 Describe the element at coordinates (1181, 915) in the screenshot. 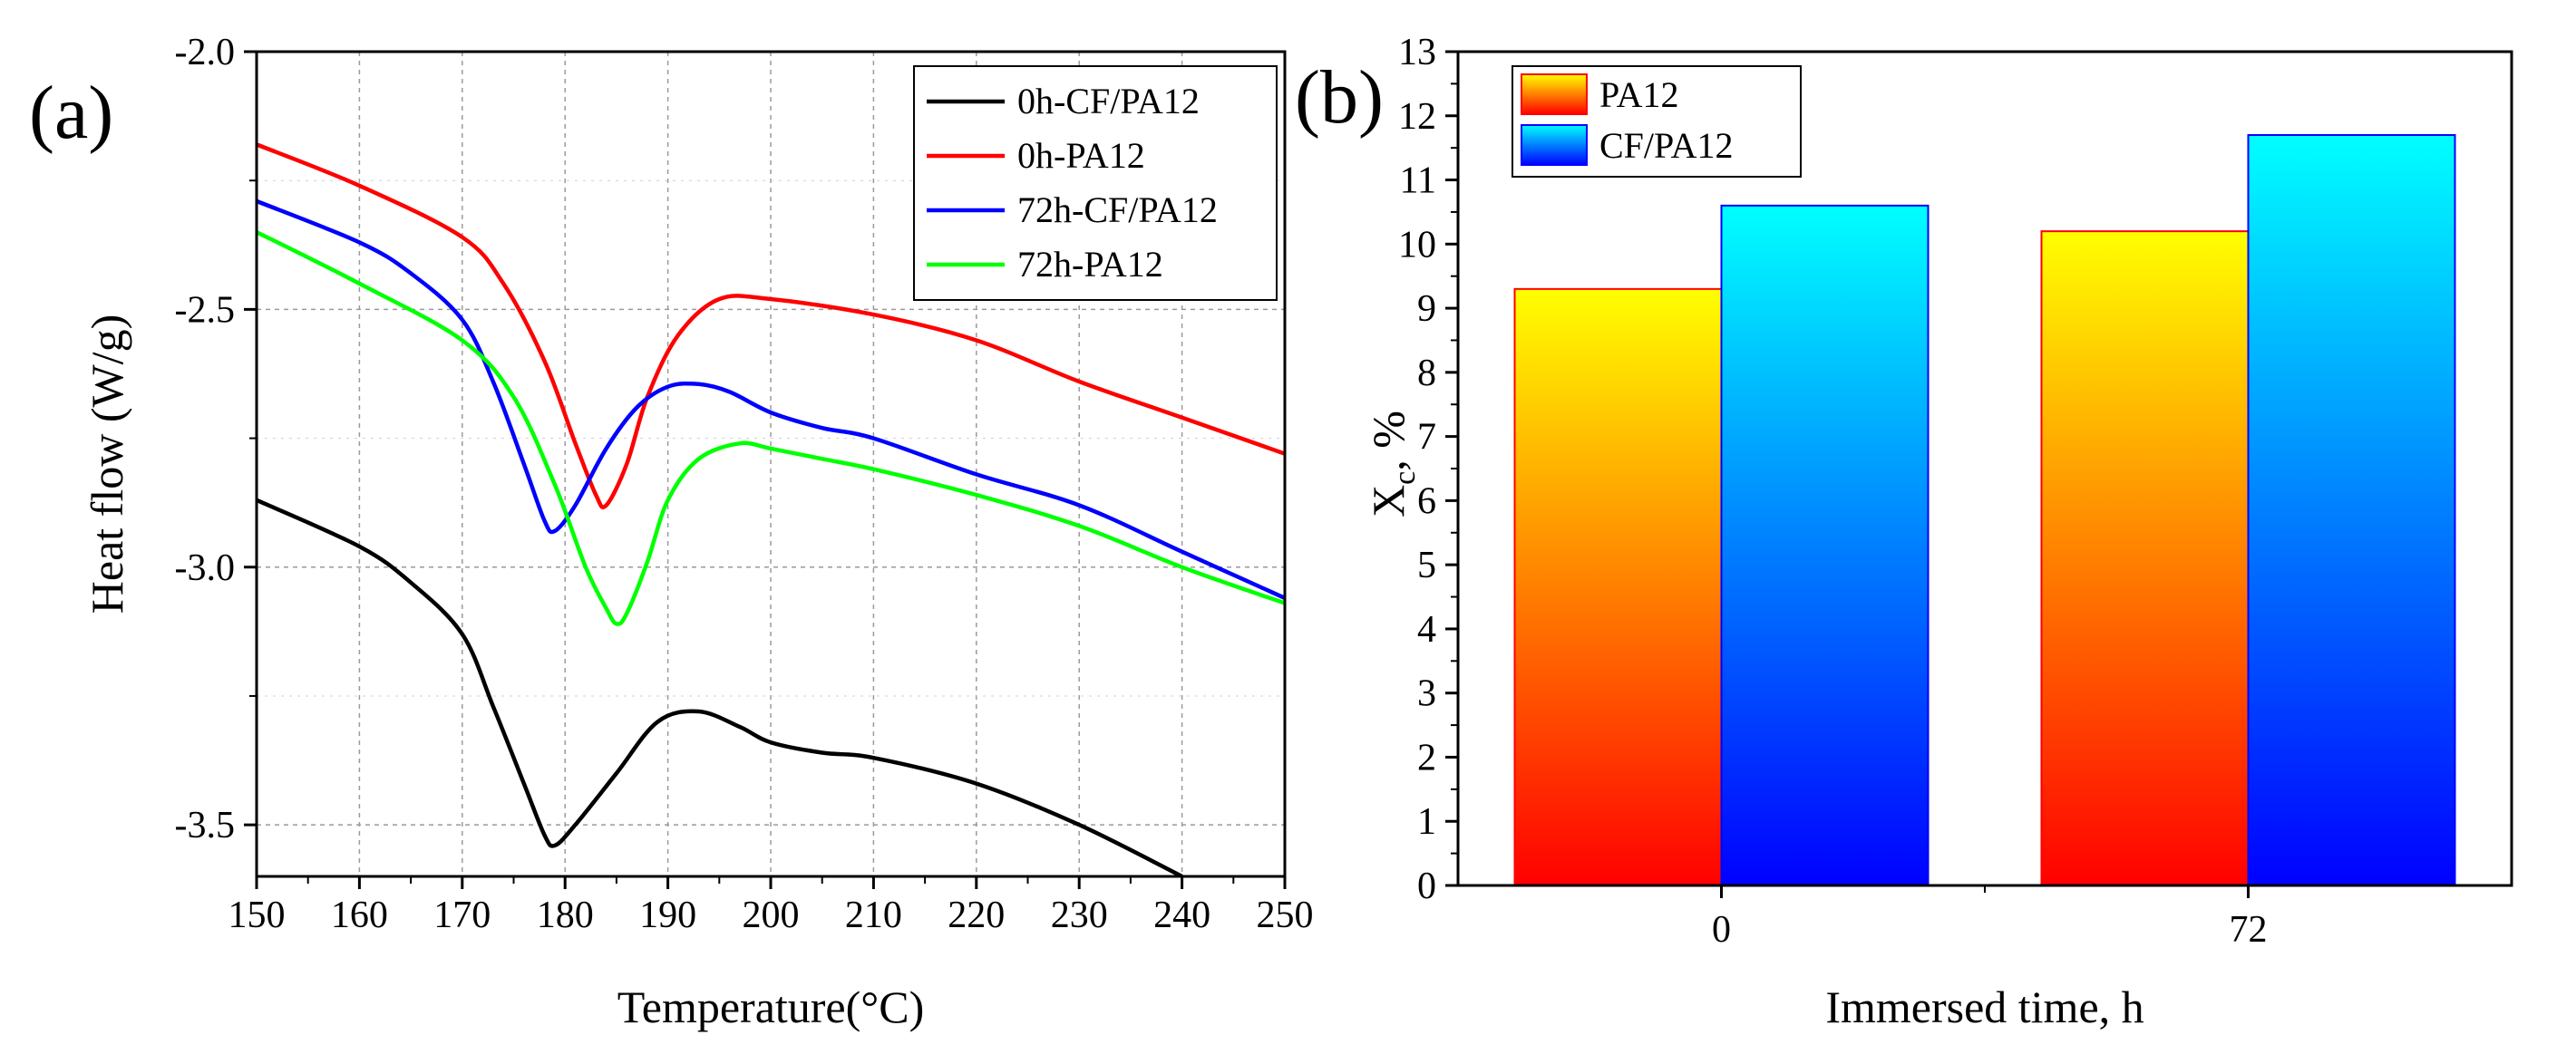

I see `x-tick-label: 240` at that location.